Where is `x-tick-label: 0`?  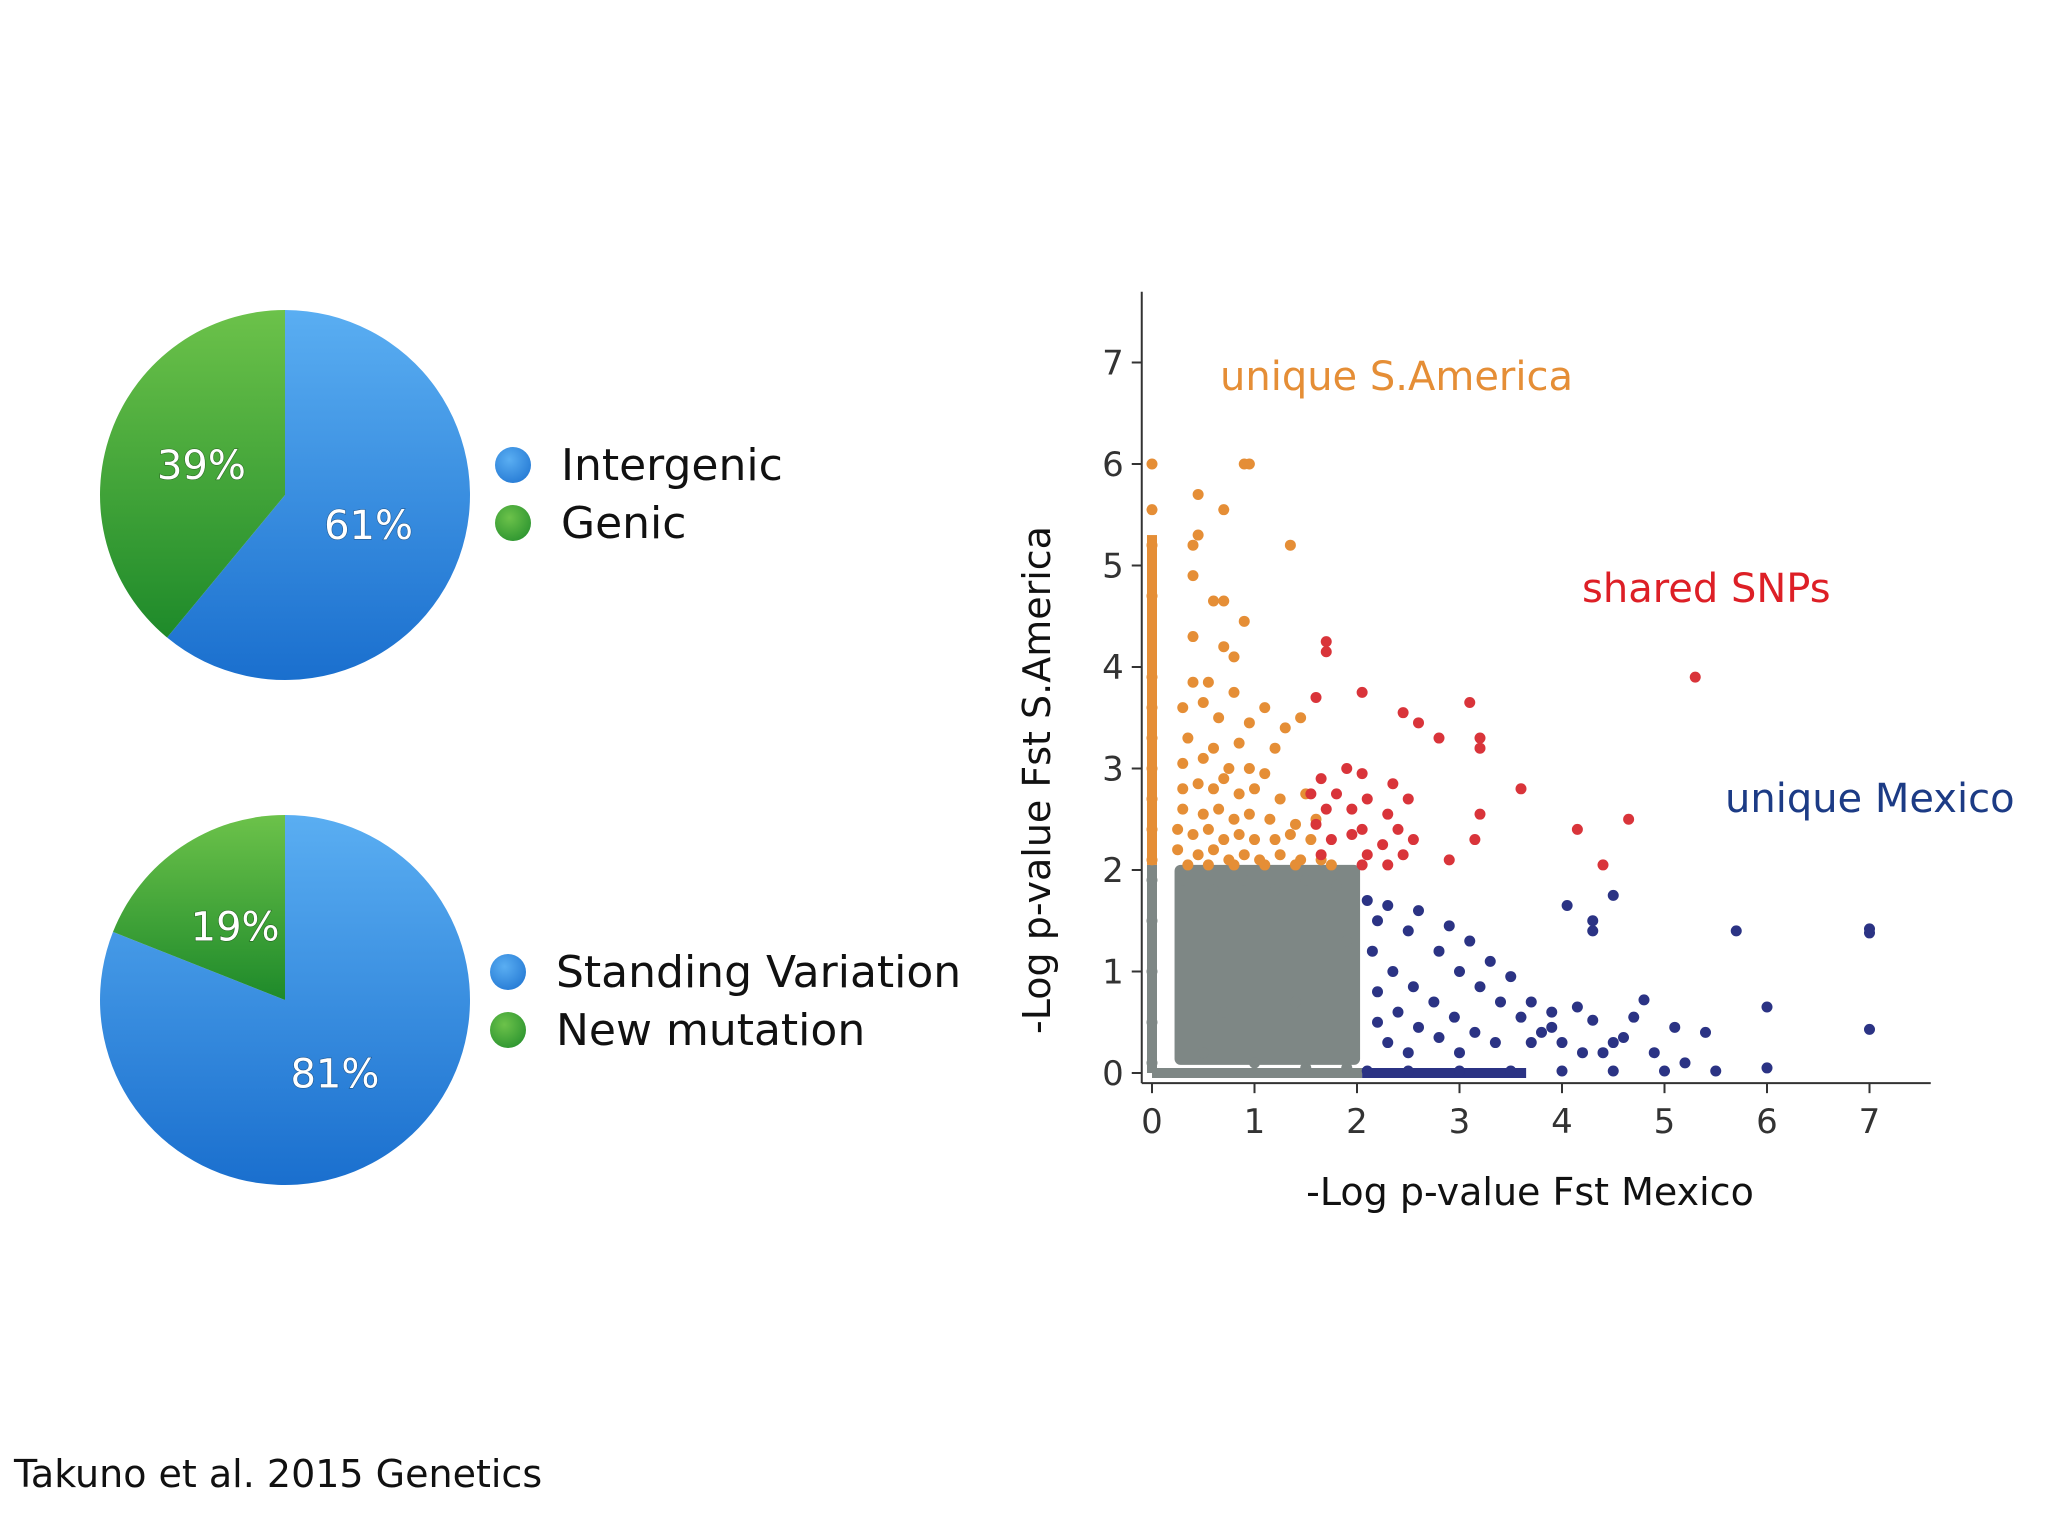
x-tick-label: 0 is located at coordinates (1152, 1122).